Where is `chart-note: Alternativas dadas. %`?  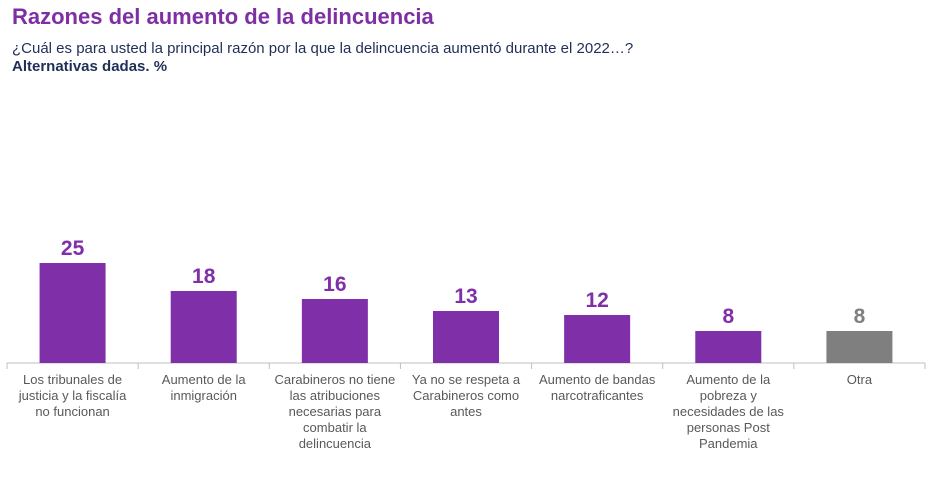 chart-note: Alternativas dadas. % is located at coordinates (90, 66).